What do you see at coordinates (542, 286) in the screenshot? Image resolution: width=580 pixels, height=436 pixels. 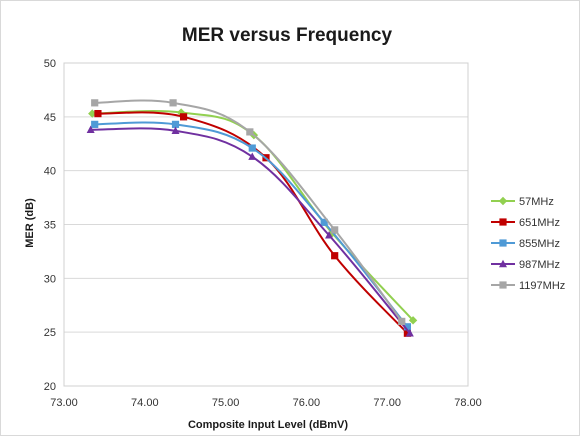 I see `legend-label-1197mhz: 1197MHz` at bounding box center [542, 286].